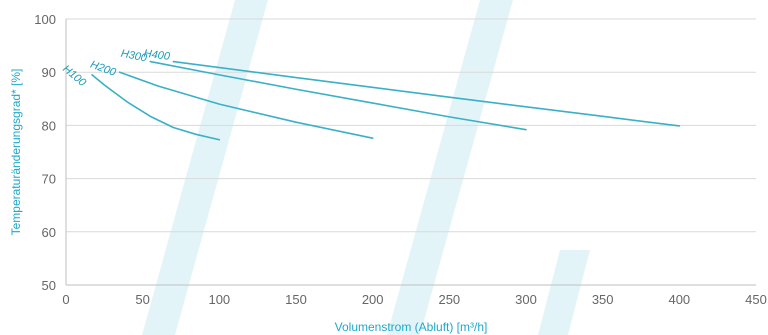 The image size is (768, 335). What do you see at coordinates (219, 299) in the screenshot?
I see `x-tick-label: 100` at bounding box center [219, 299].